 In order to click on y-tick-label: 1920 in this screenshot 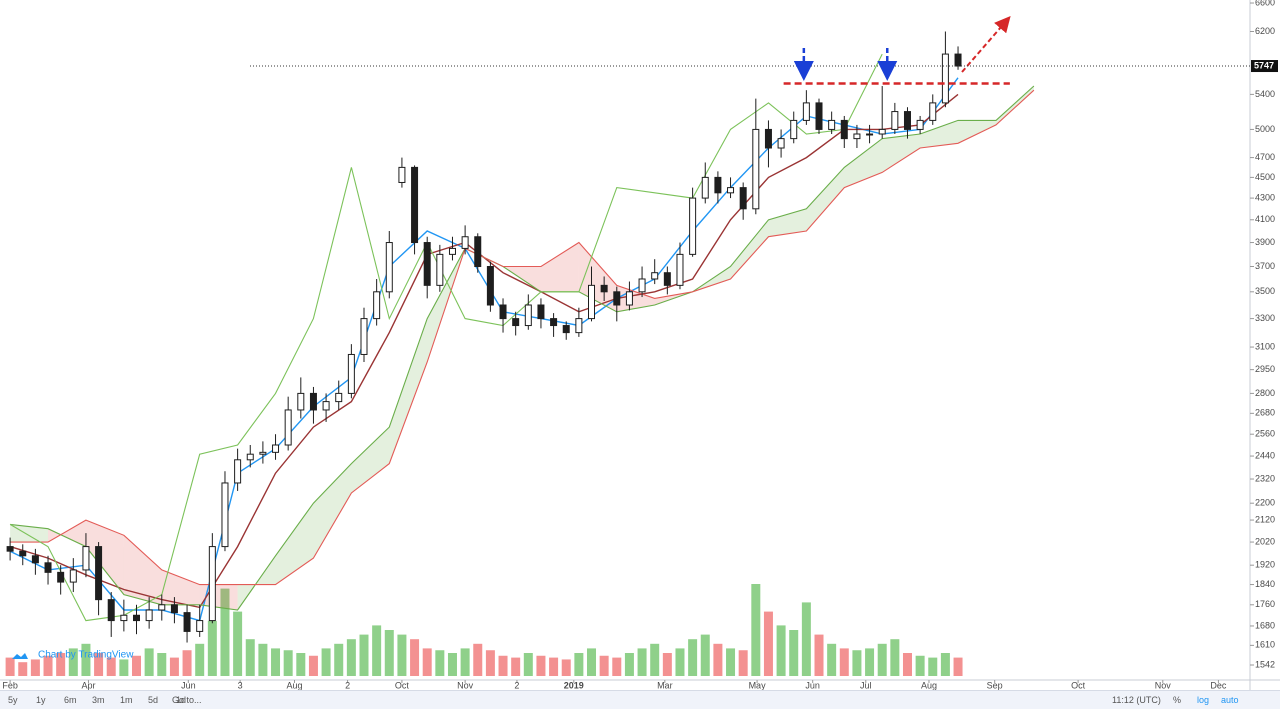, I will do `click(1265, 565)`.